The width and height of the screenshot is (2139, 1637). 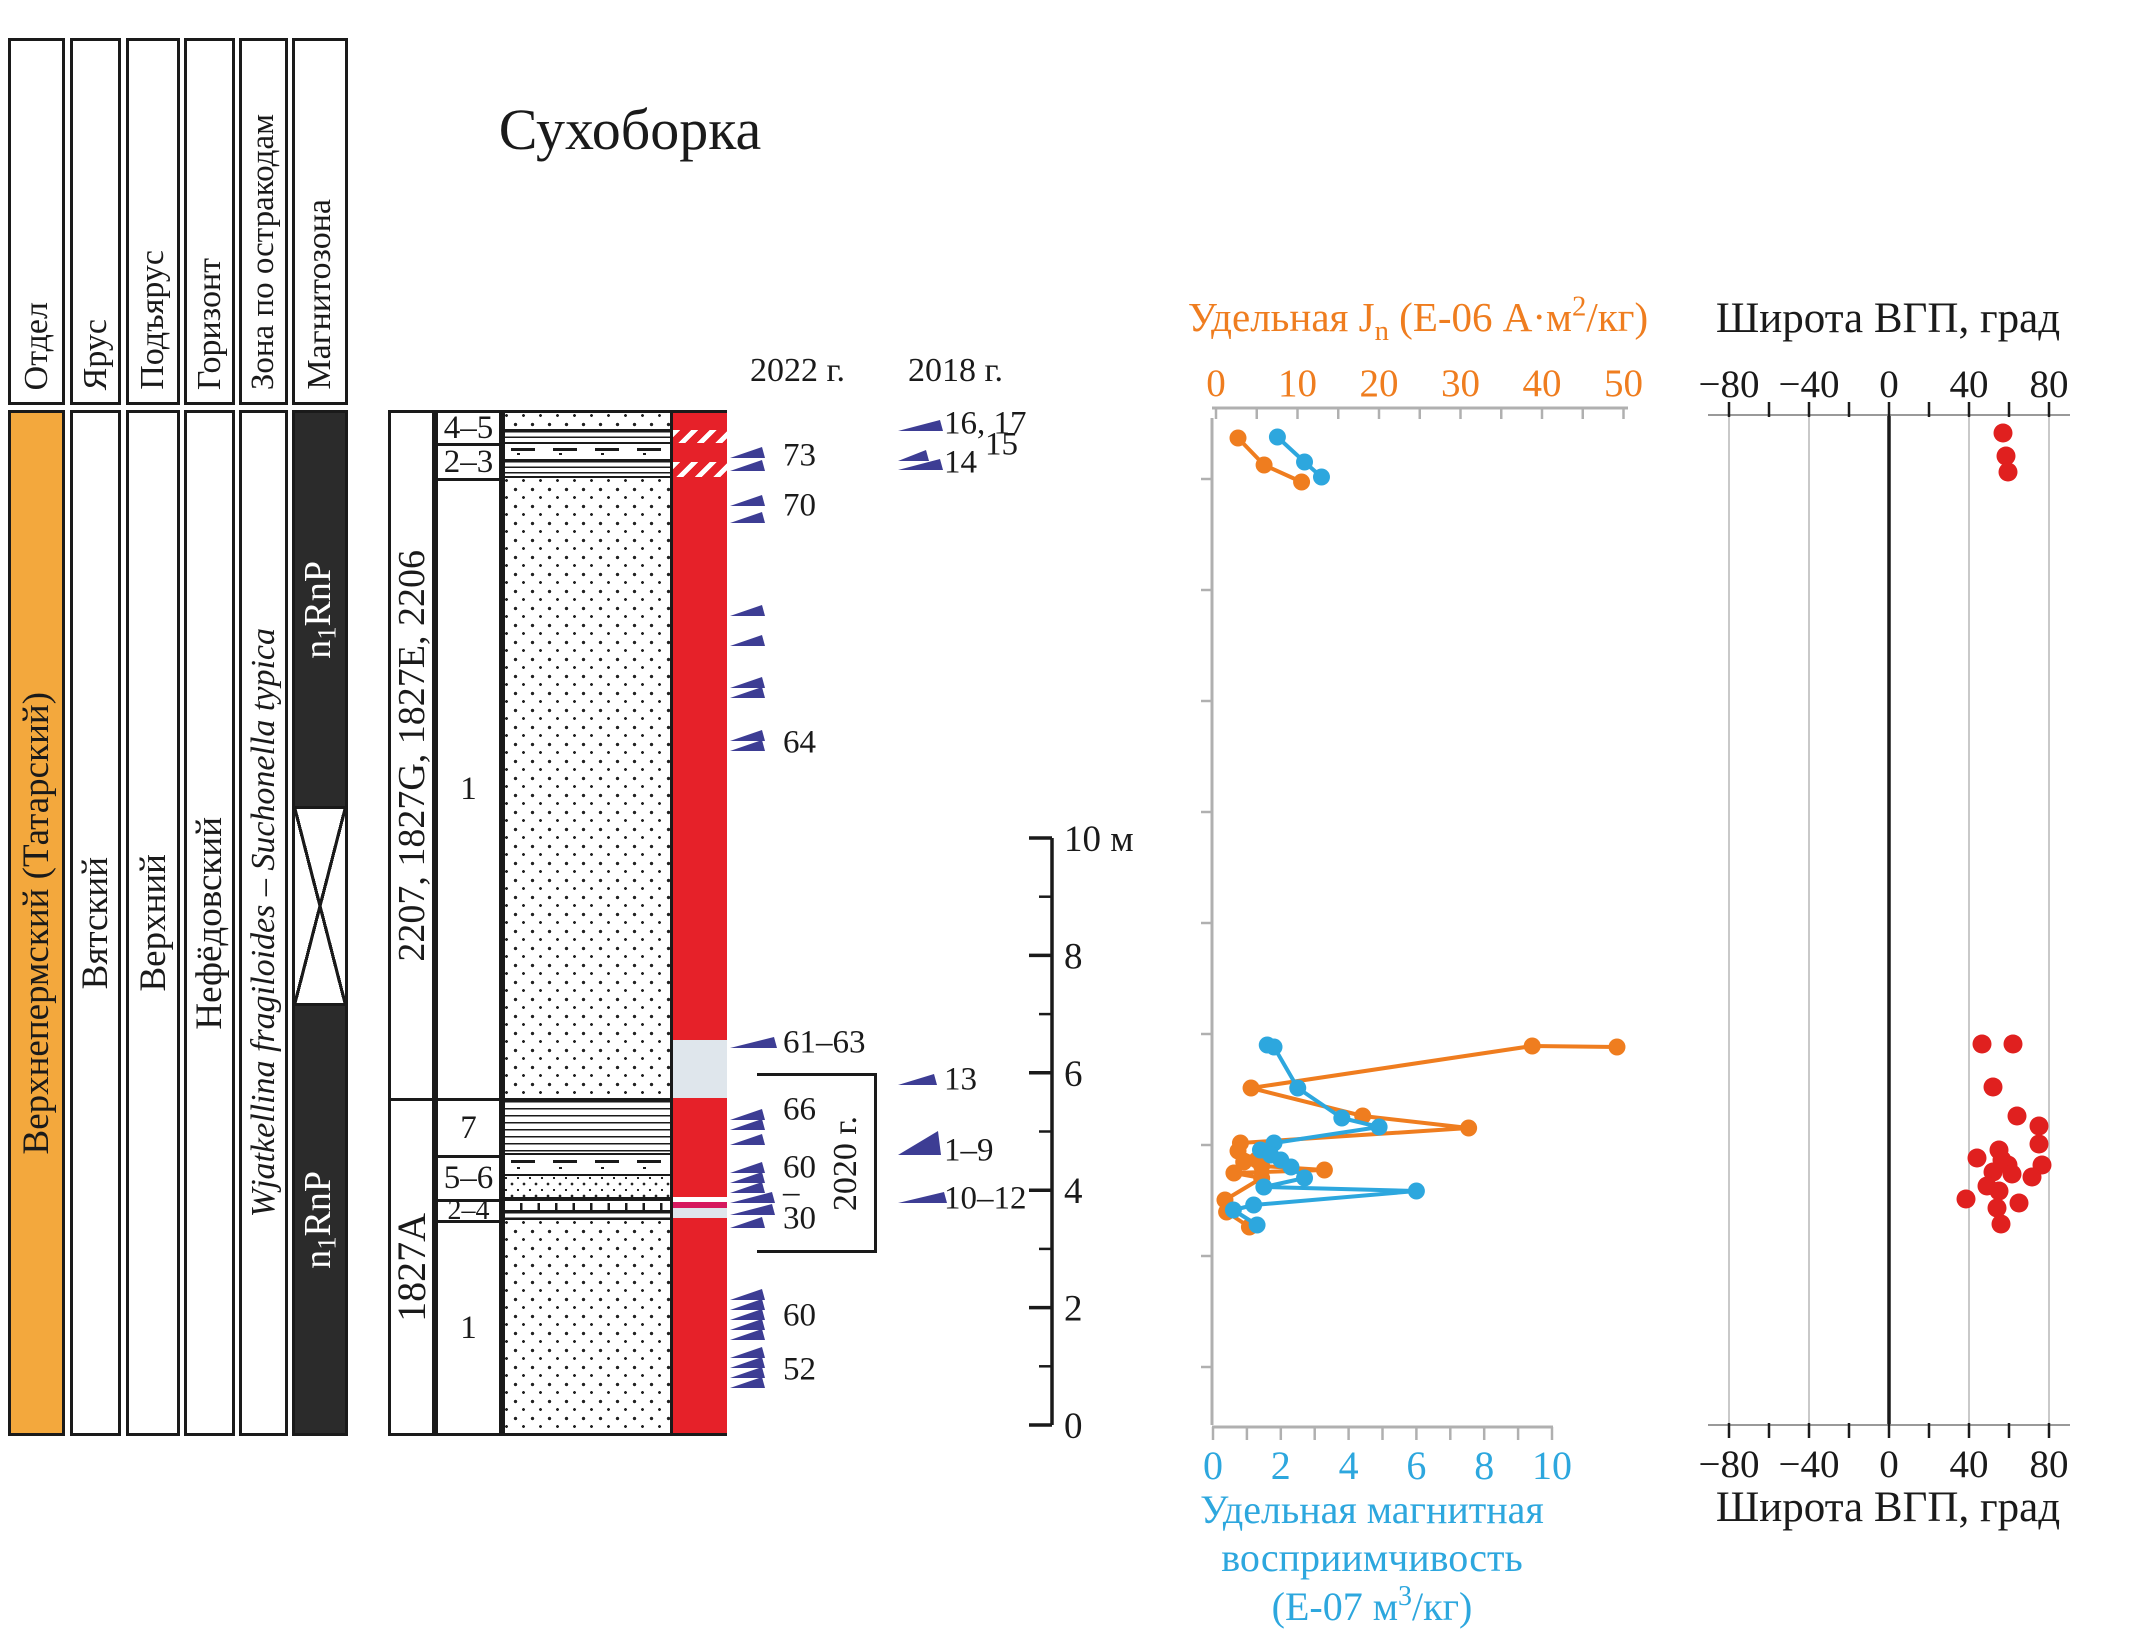 I want to click on jn-axis-tick-label: 0, so click(x=1216, y=383).